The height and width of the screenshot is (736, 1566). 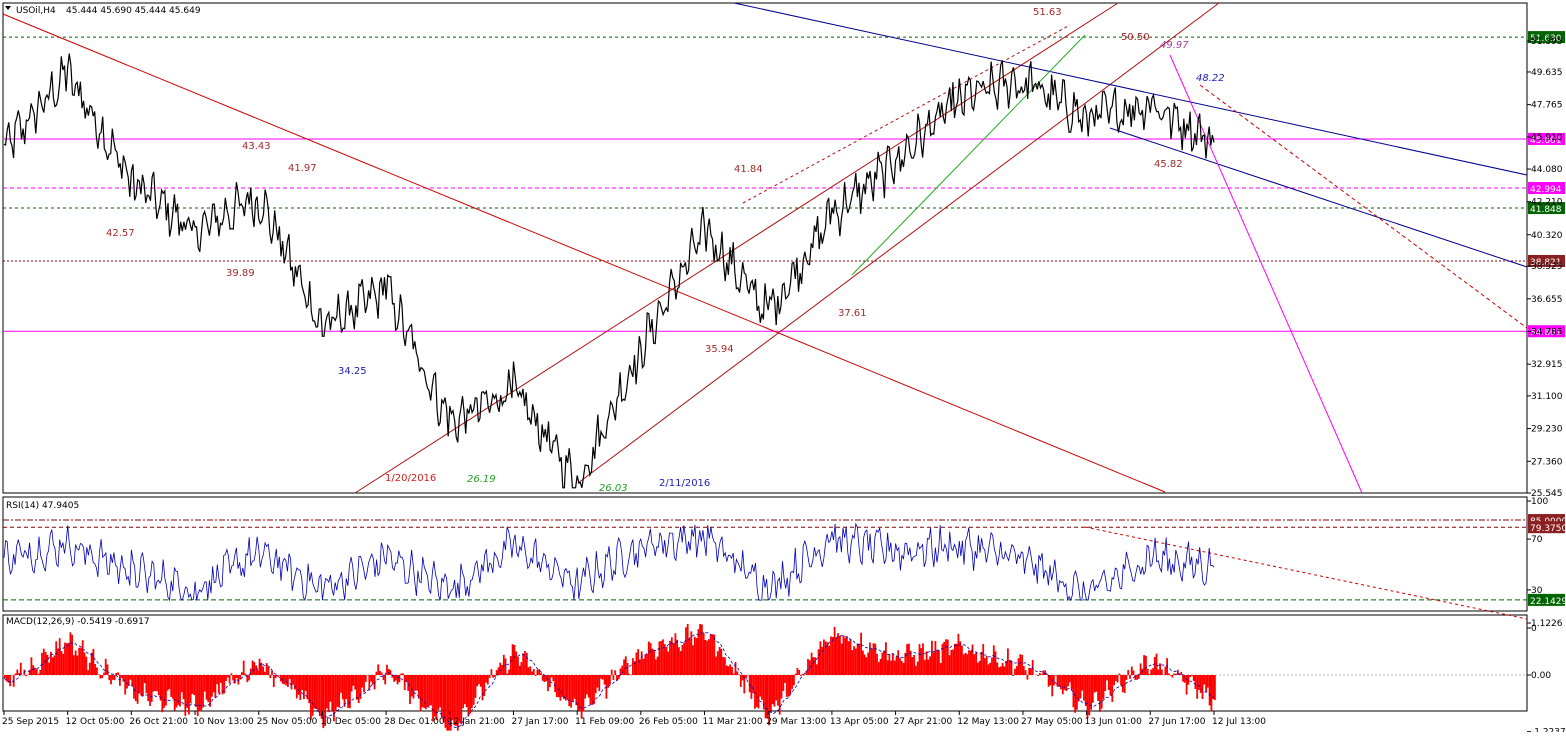 I want to click on time-axis-label: 27 Apr 21:00, so click(x=923, y=722).